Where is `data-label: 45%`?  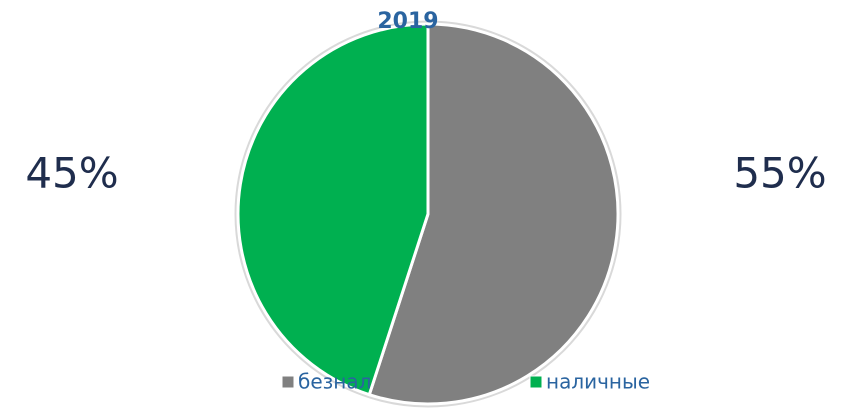 data-label: 45% is located at coordinates (71, 173).